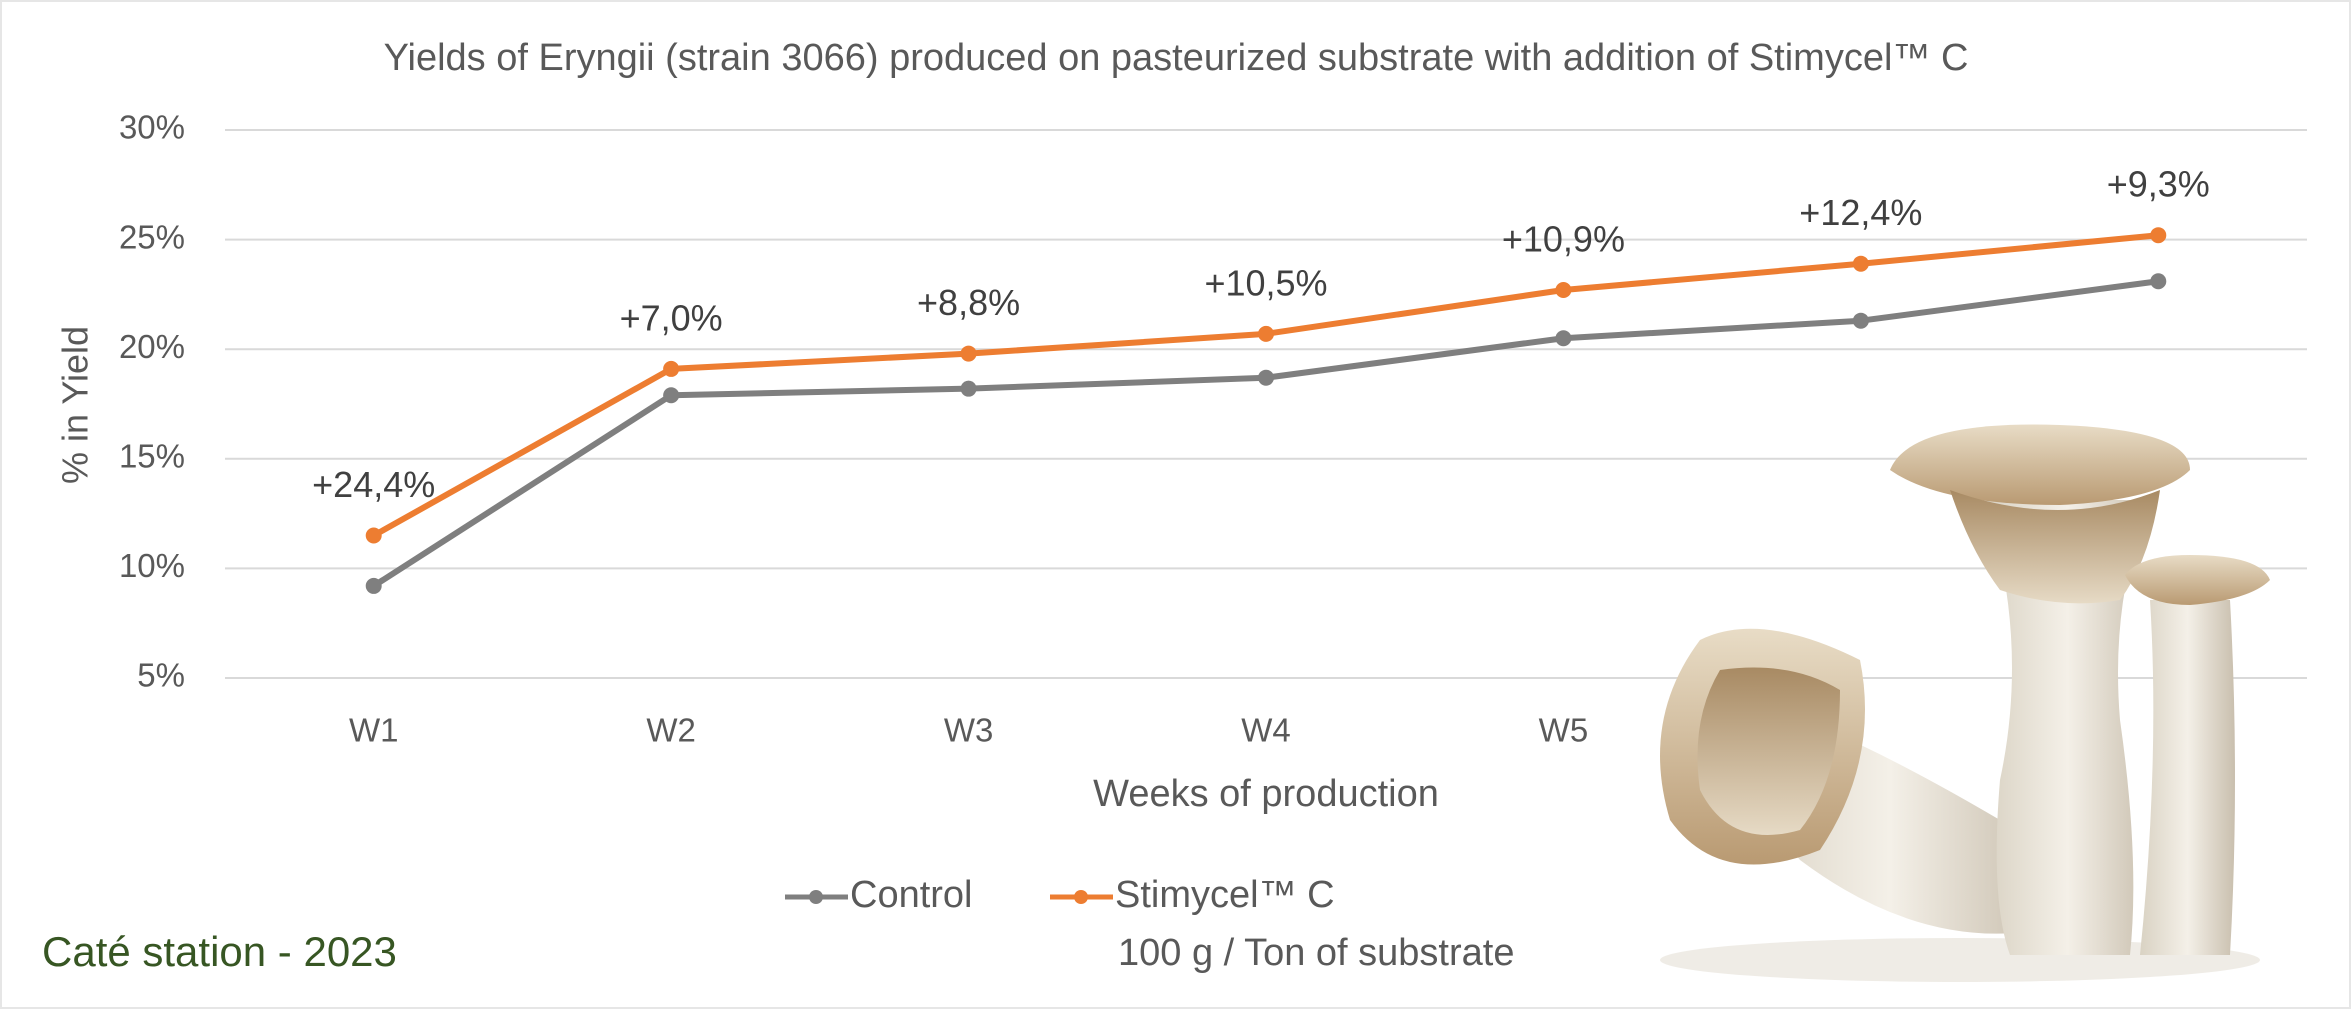 Image resolution: width=2351 pixels, height=1009 pixels. What do you see at coordinates (911, 895) in the screenshot?
I see `legend-label: Control` at bounding box center [911, 895].